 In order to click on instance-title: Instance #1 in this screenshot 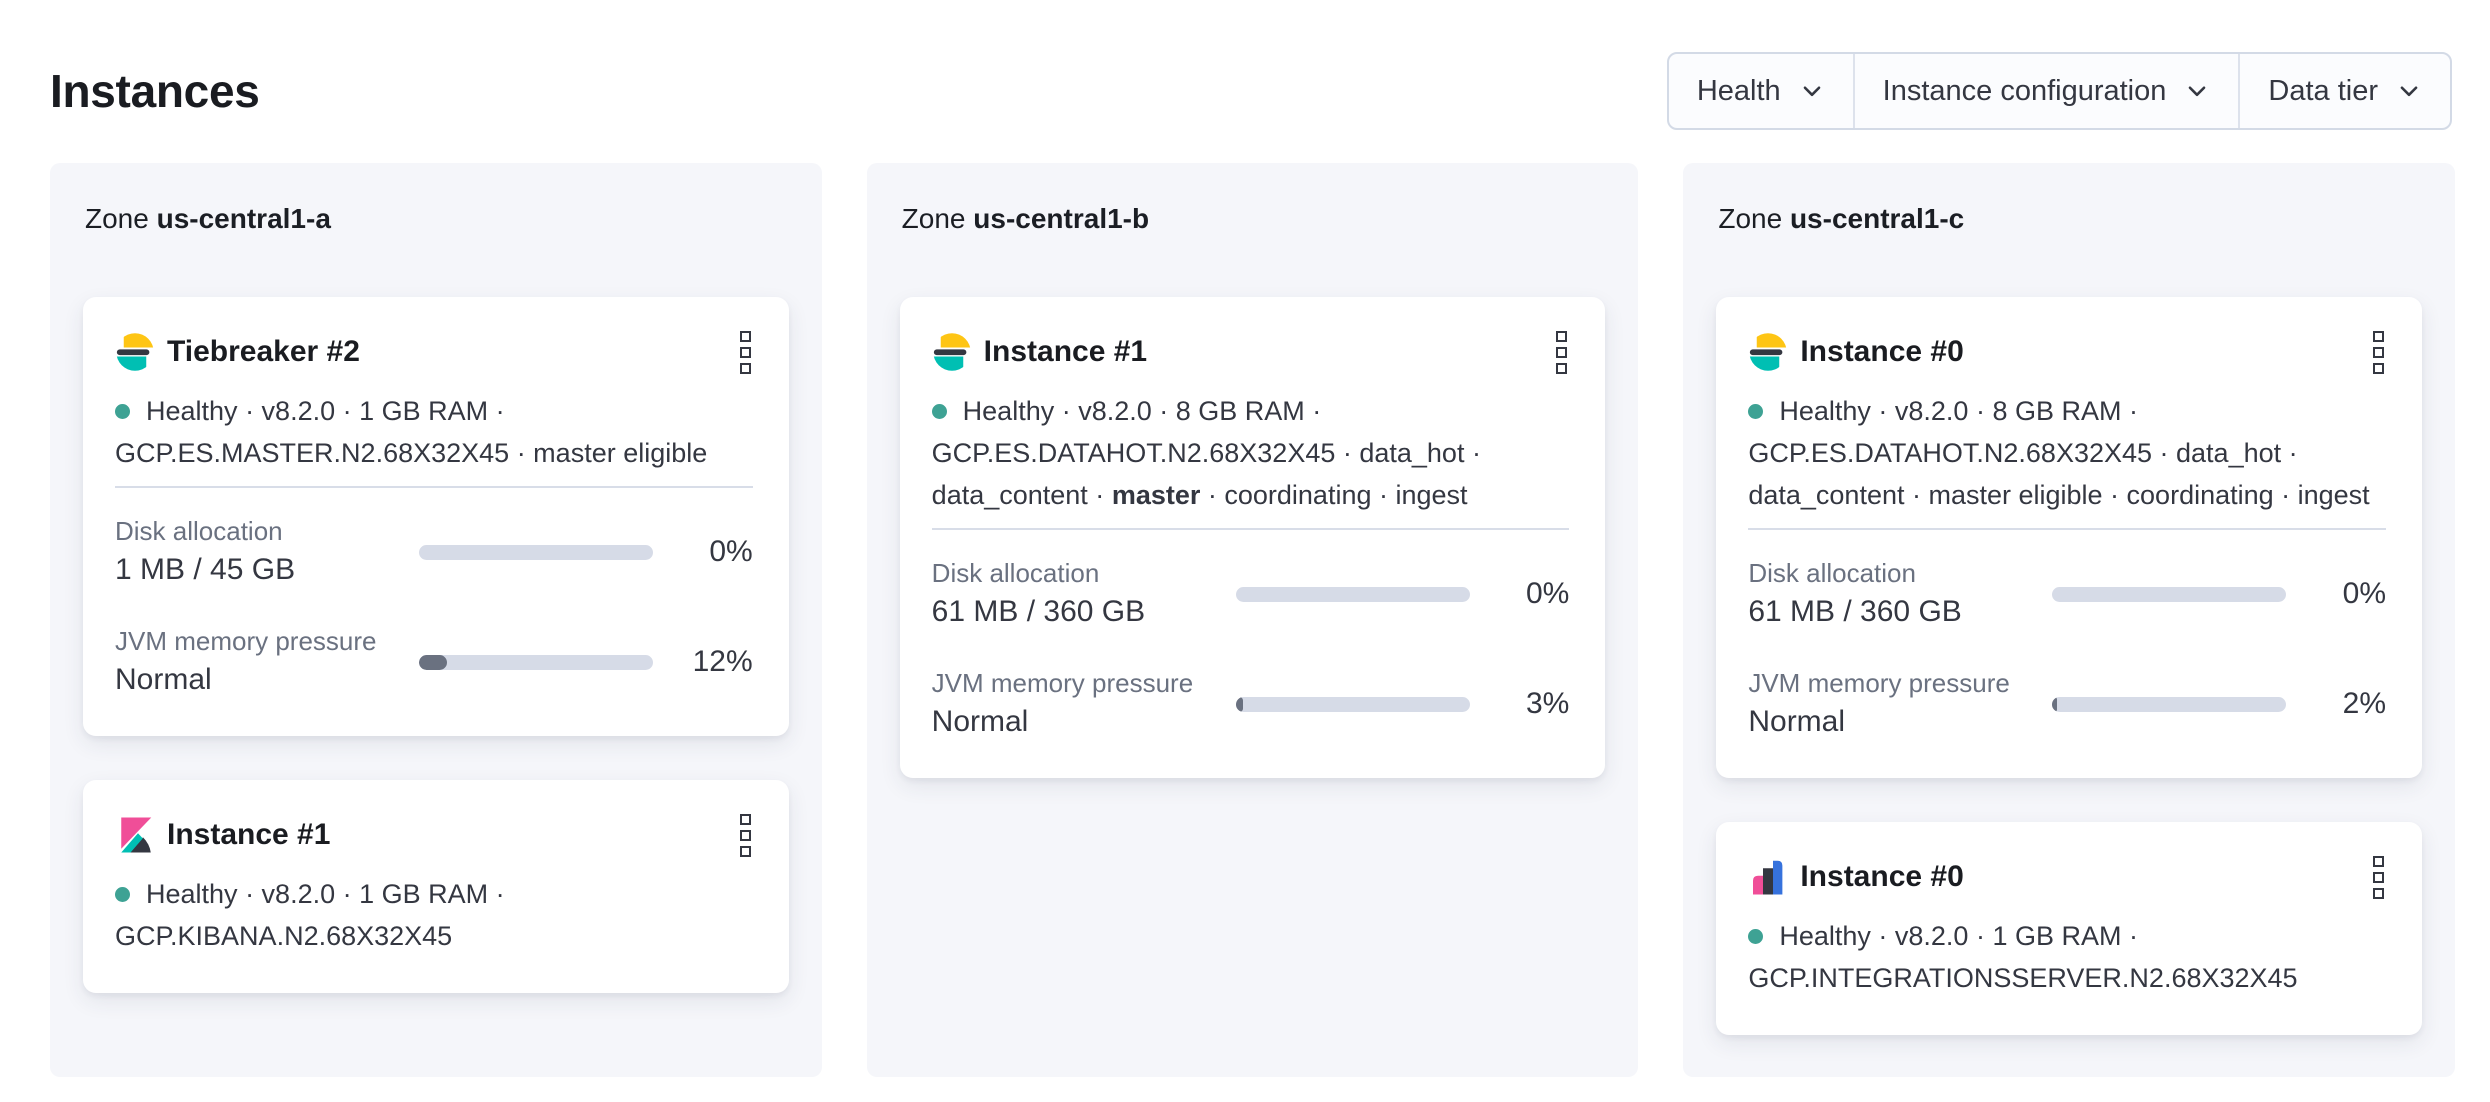, I will do `click(249, 834)`.